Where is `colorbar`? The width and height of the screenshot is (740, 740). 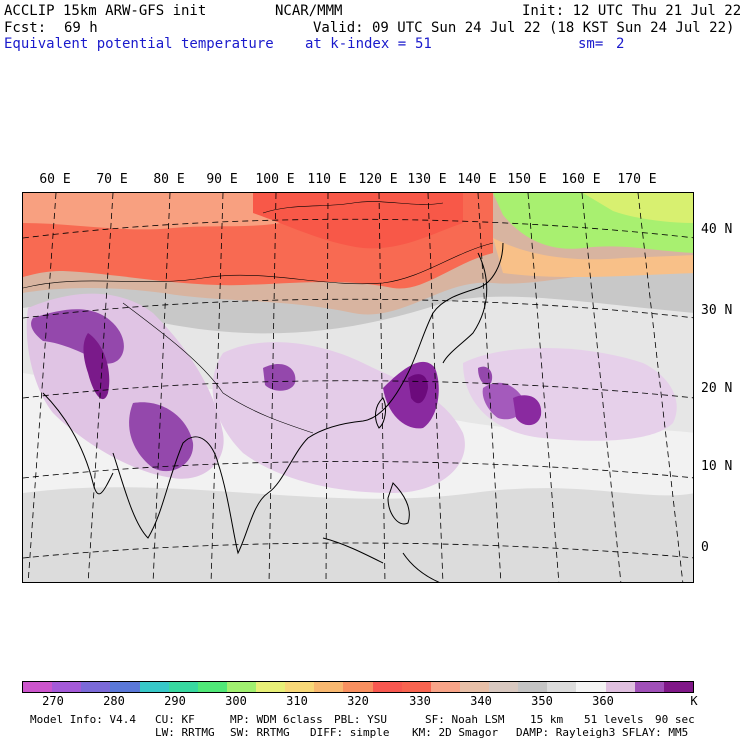 colorbar is located at coordinates (358, 687).